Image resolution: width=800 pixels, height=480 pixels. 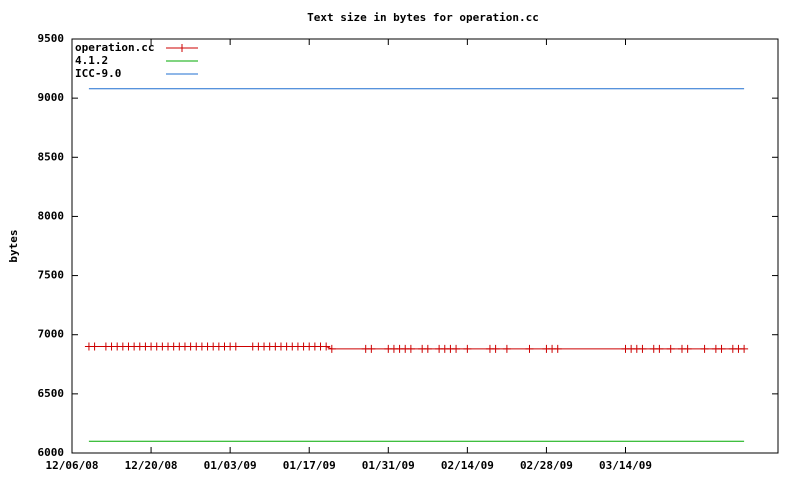 I want to click on y-tick-label: 9000, so click(x=51, y=97).